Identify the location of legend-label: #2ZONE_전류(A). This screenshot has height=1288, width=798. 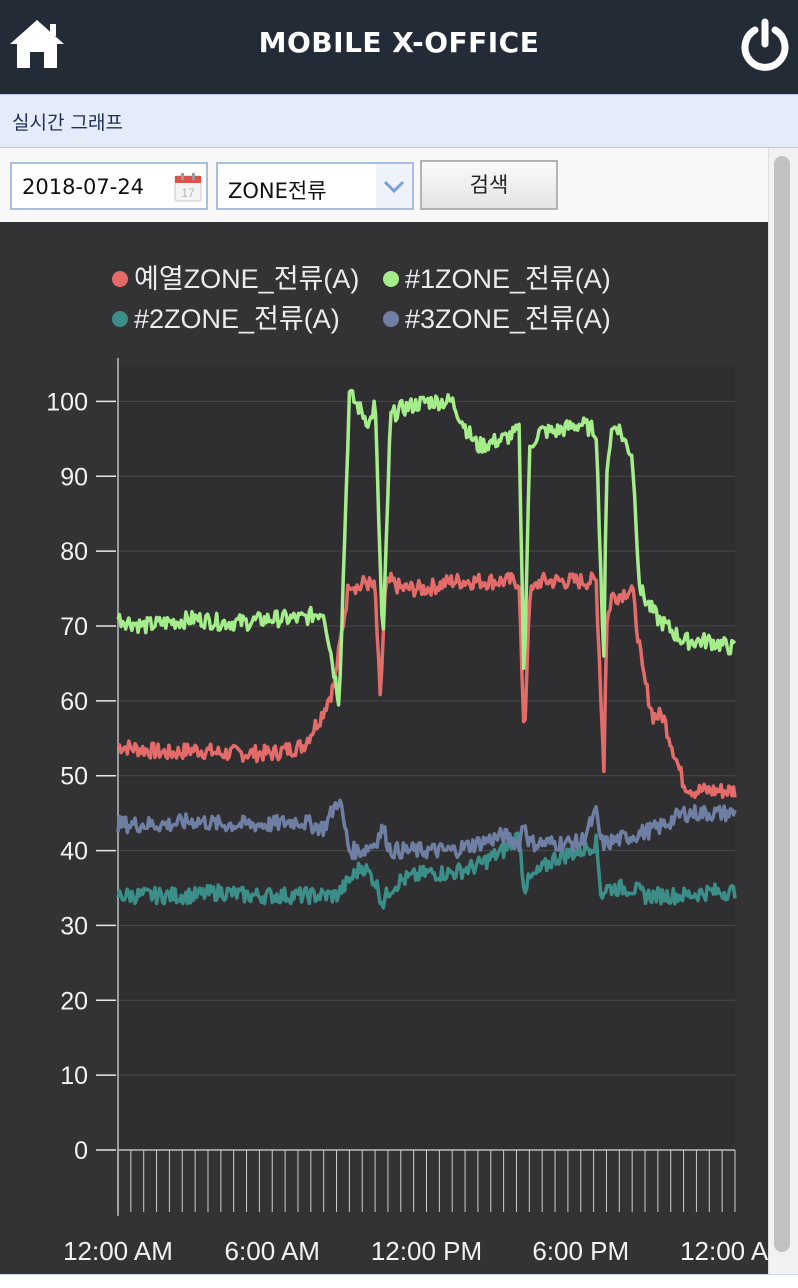
(237, 319).